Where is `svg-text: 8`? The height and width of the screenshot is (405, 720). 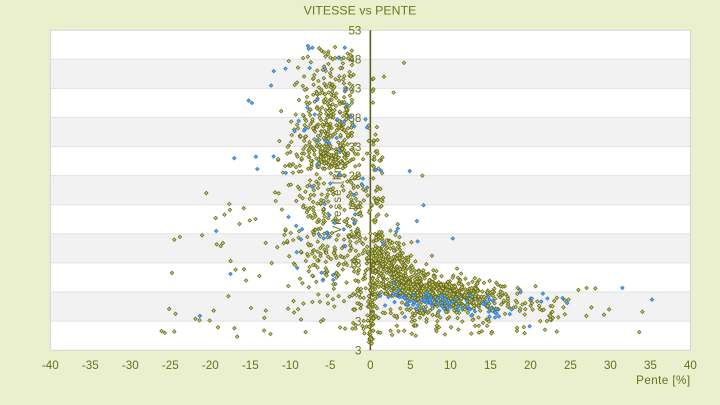 svg-text: 8 is located at coordinates (358, 292).